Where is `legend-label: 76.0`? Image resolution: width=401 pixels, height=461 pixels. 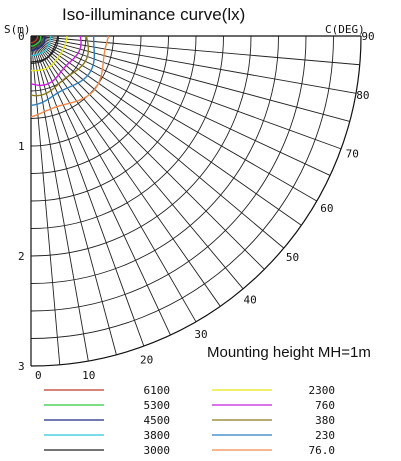 legend-label: 76.0 is located at coordinates (322, 450).